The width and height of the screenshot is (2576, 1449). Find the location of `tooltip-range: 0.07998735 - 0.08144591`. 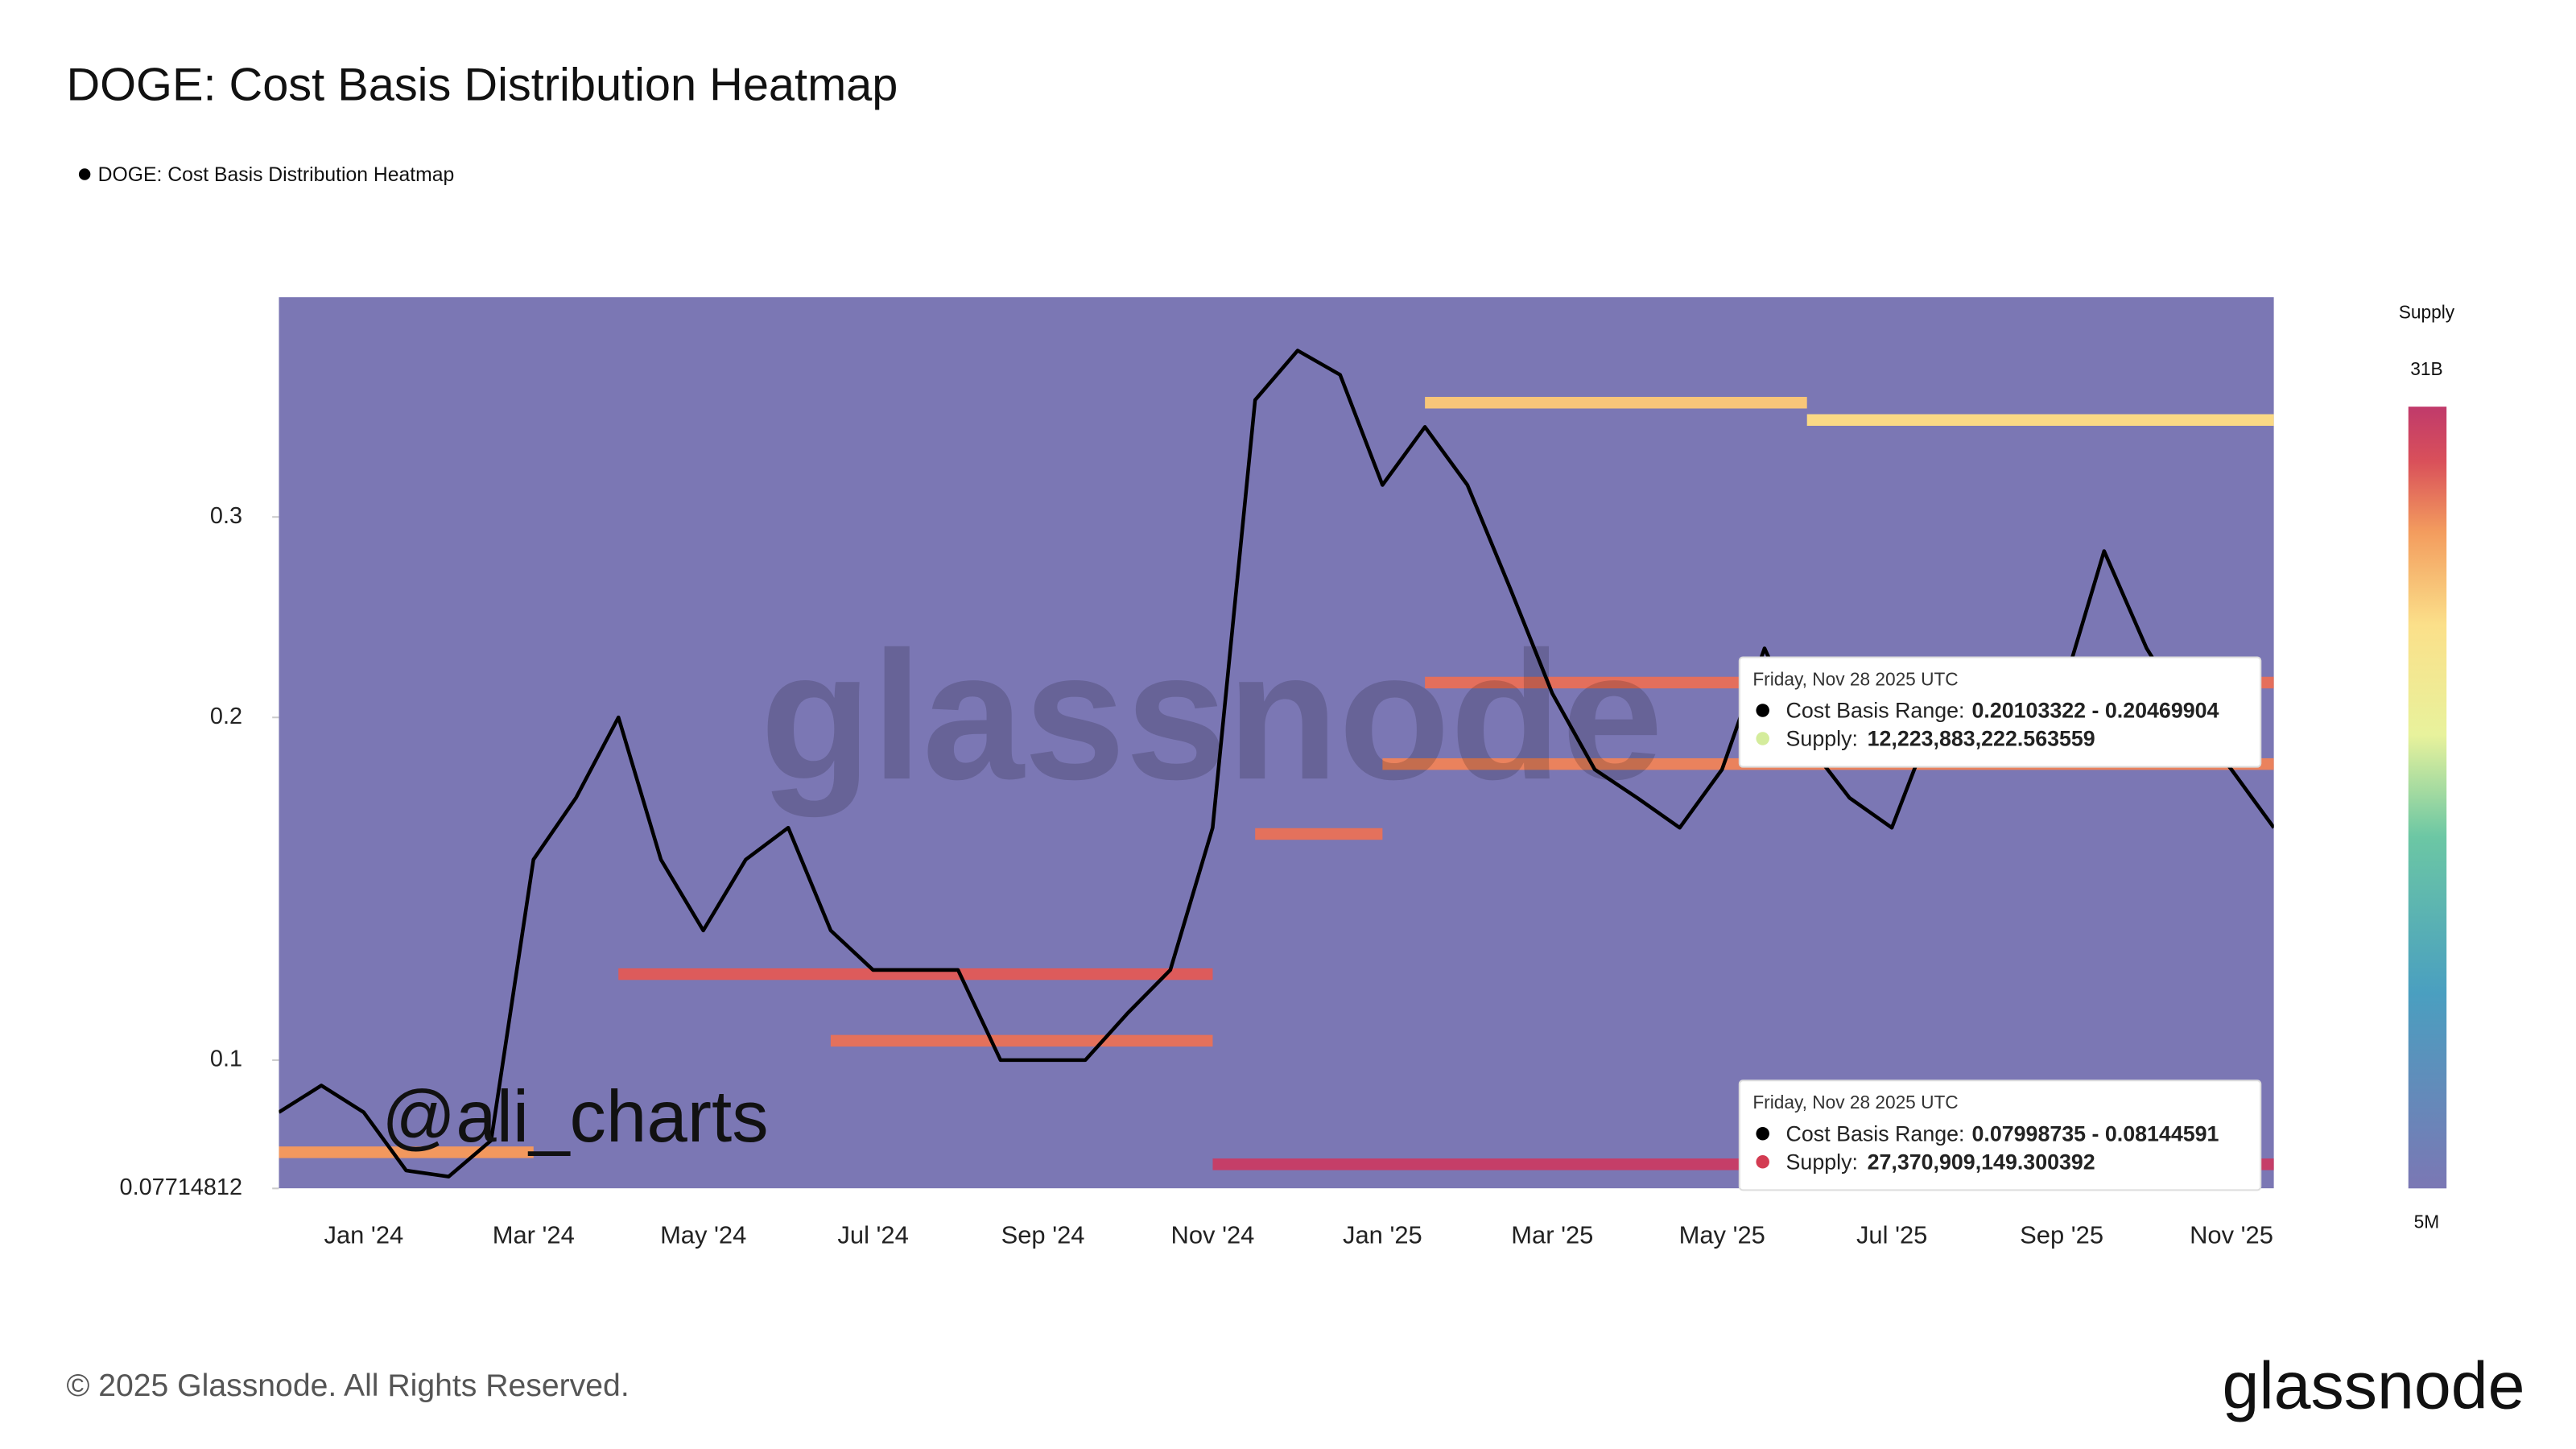

tooltip-range: 0.07998735 - 0.08144591 is located at coordinates (2095, 1133).